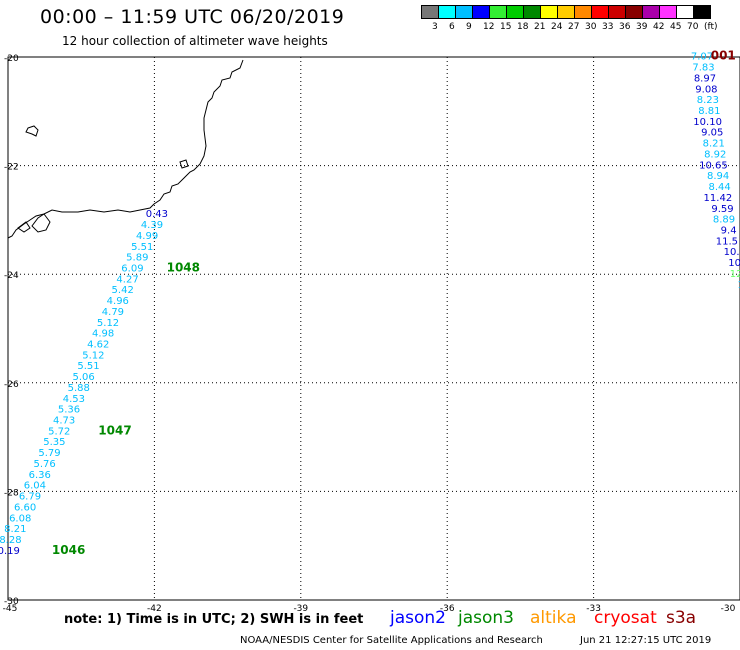 The height and width of the screenshot is (650, 740). Describe the element at coordinates (152, 225) in the screenshot. I see `wave-height-label: 4.39` at that location.